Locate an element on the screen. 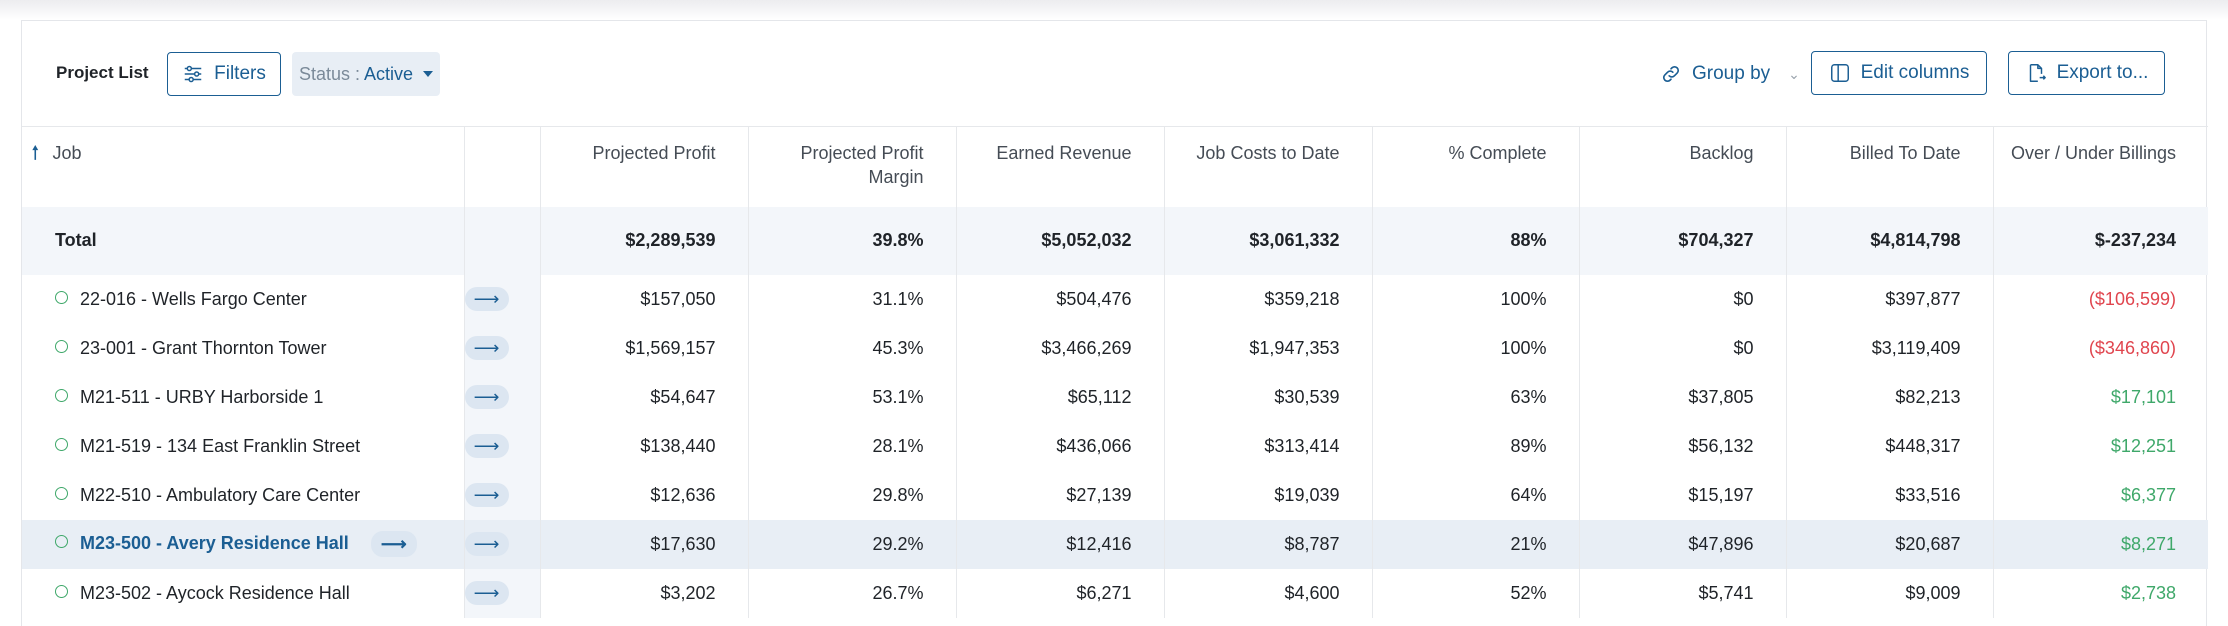  job-cell: 22-016 - Wells Fargo Center is located at coordinates (243, 299).